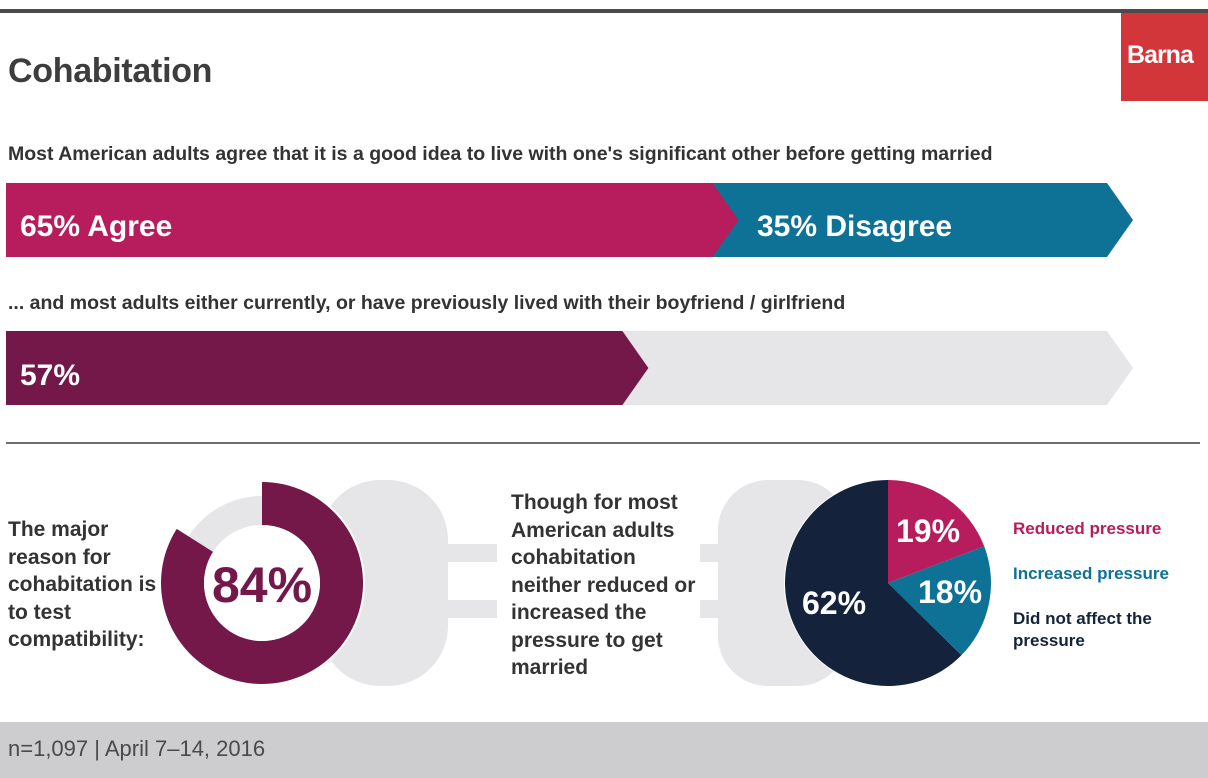 This screenshot has height=778, width=1208. Describe the element at coordinates (96, 226) in the screenshot. I see `label-agree: 65% Agree` at that location.